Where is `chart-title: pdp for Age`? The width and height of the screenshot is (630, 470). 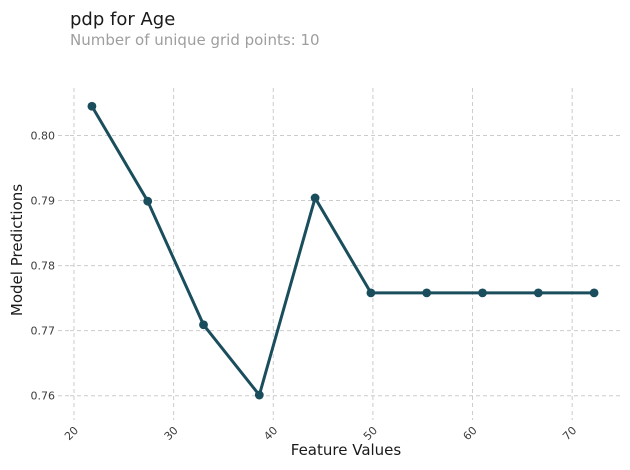
chart-title: pdp for Age is located at coordinates (123, 19).